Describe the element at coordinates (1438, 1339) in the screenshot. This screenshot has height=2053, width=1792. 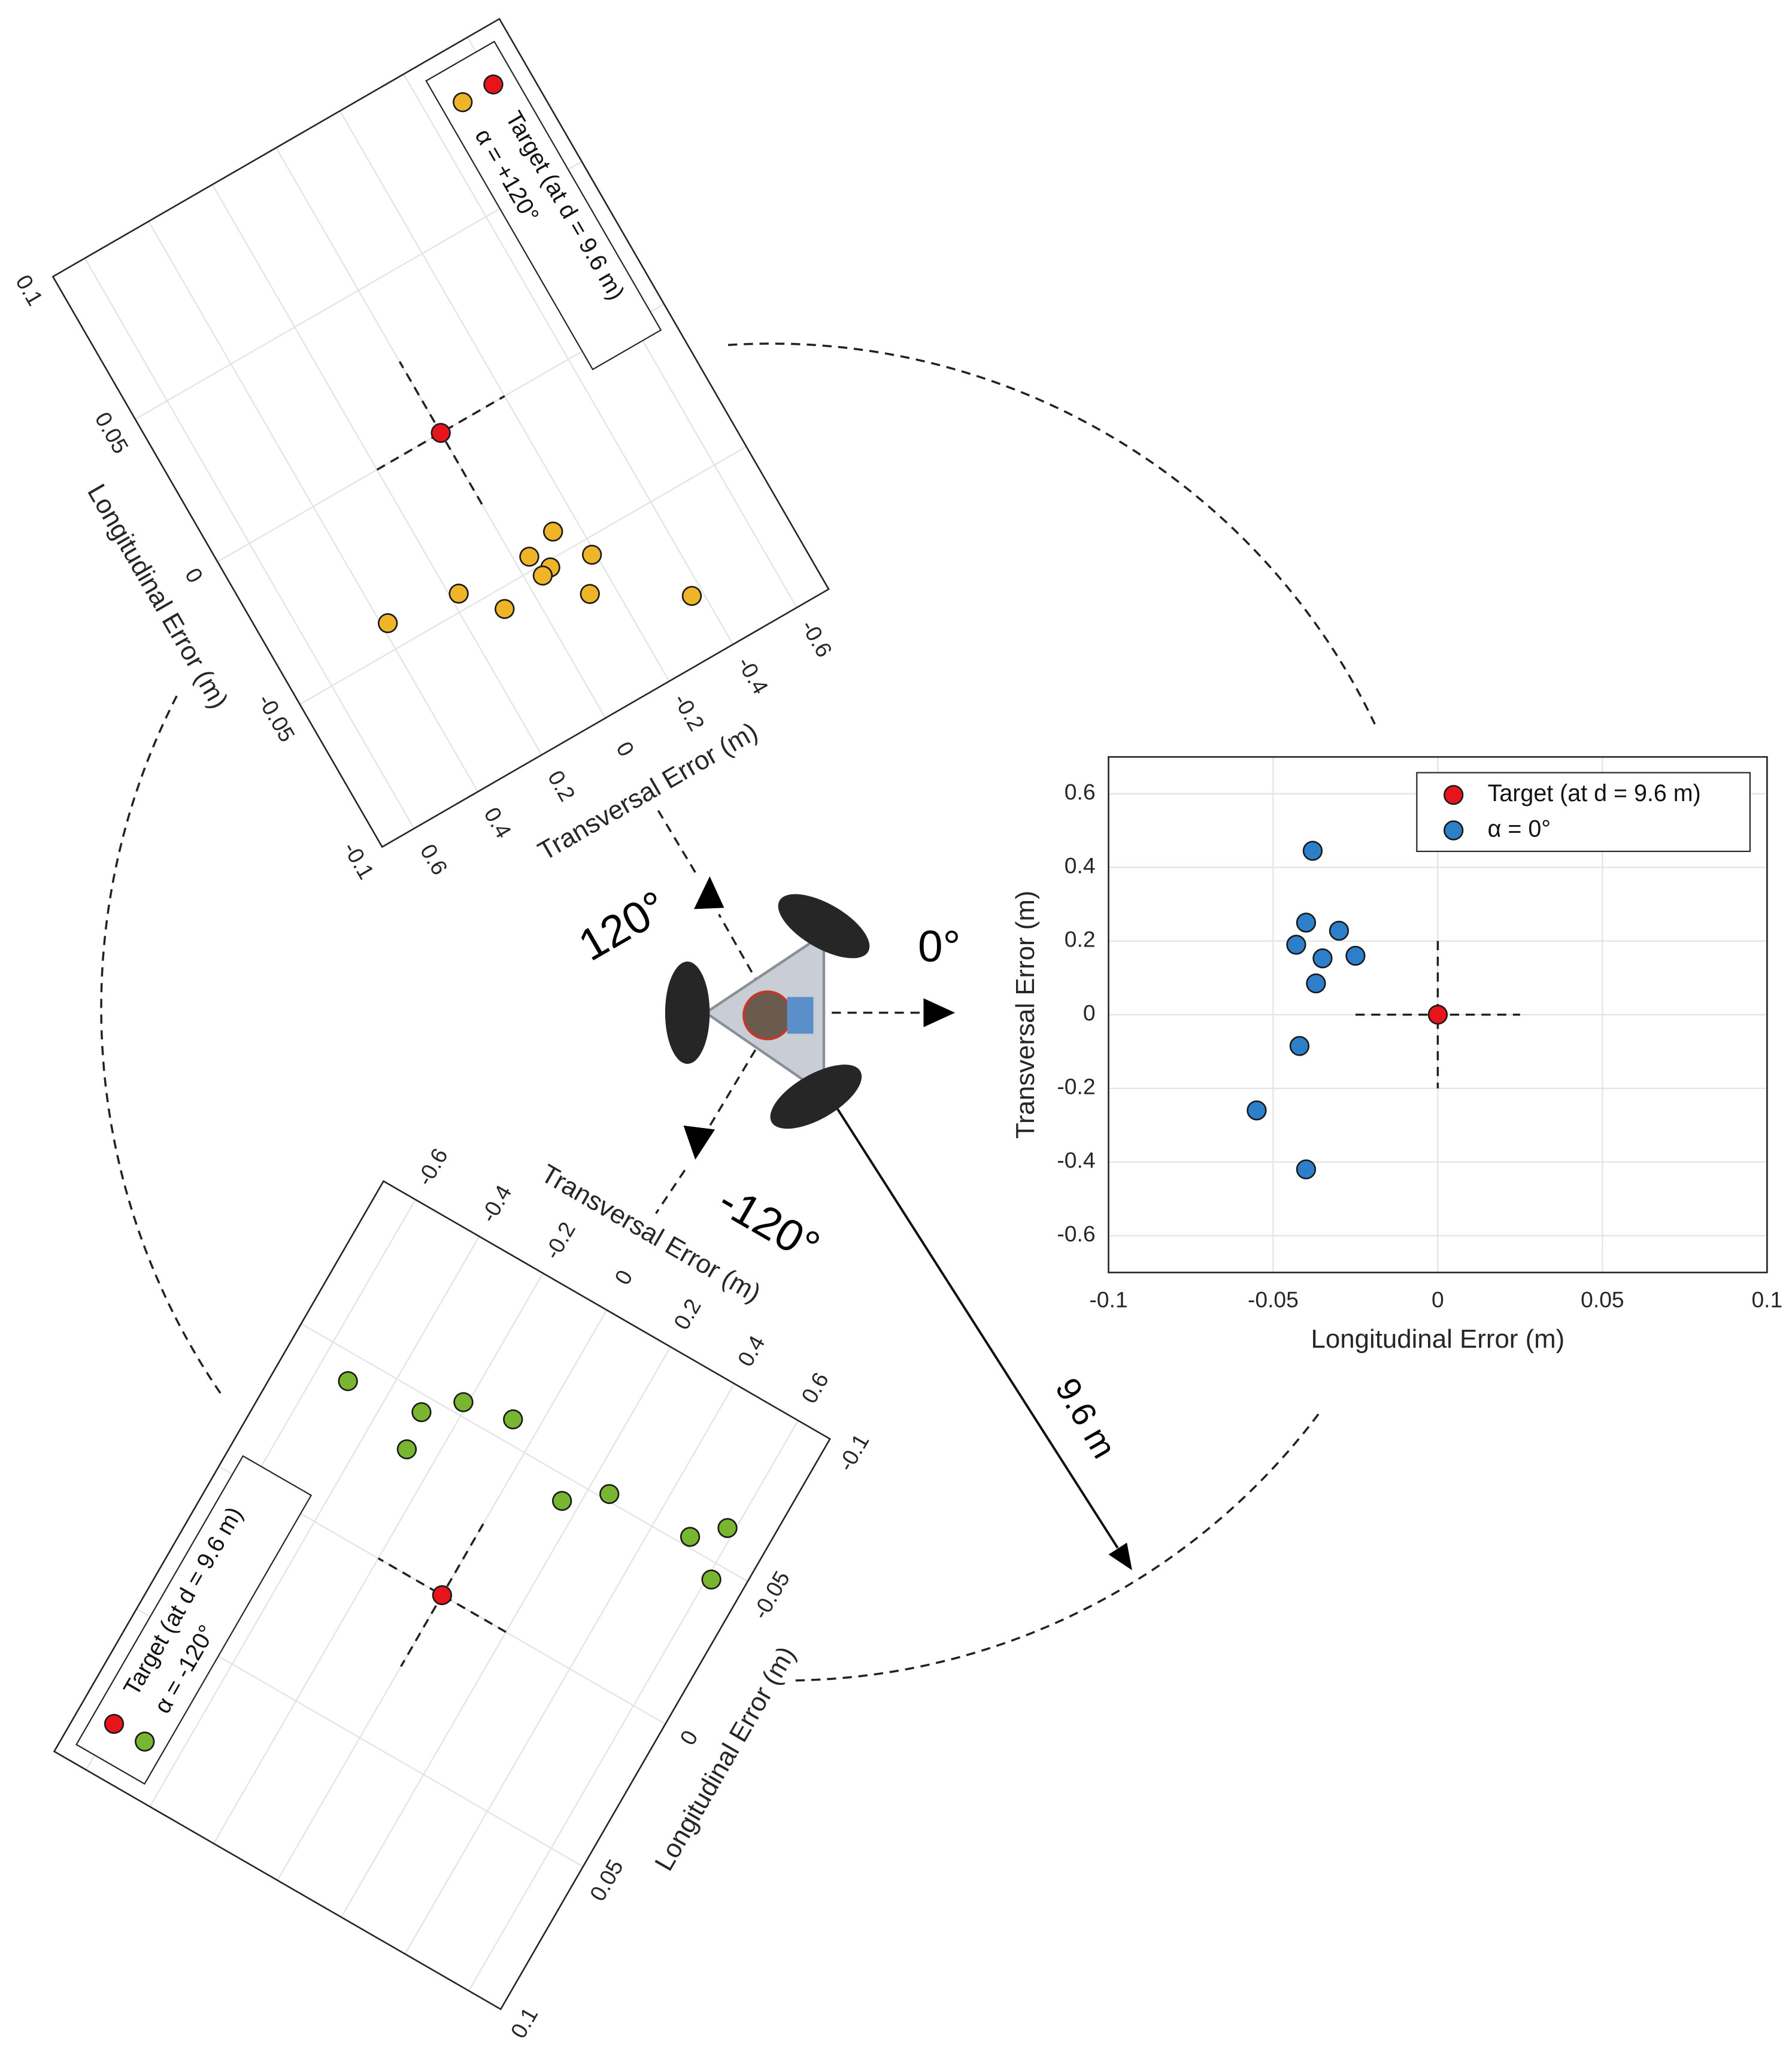
I see `x-axis-label: Longitudinal Error (m)` at that location.